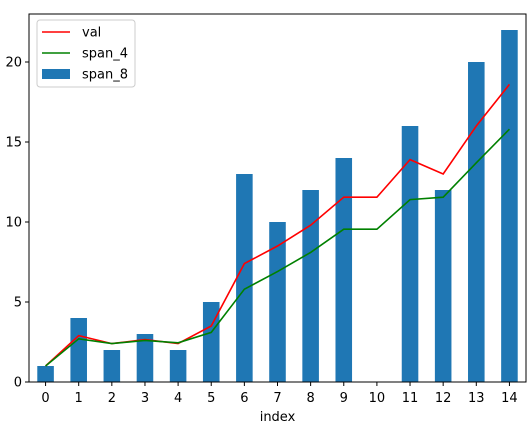 This screenshot has width=532, height=429. What do you see at coordinates (18, 303) in the screenshot?
I see `y-tick-label: 5` at bounding box center [18, 303].